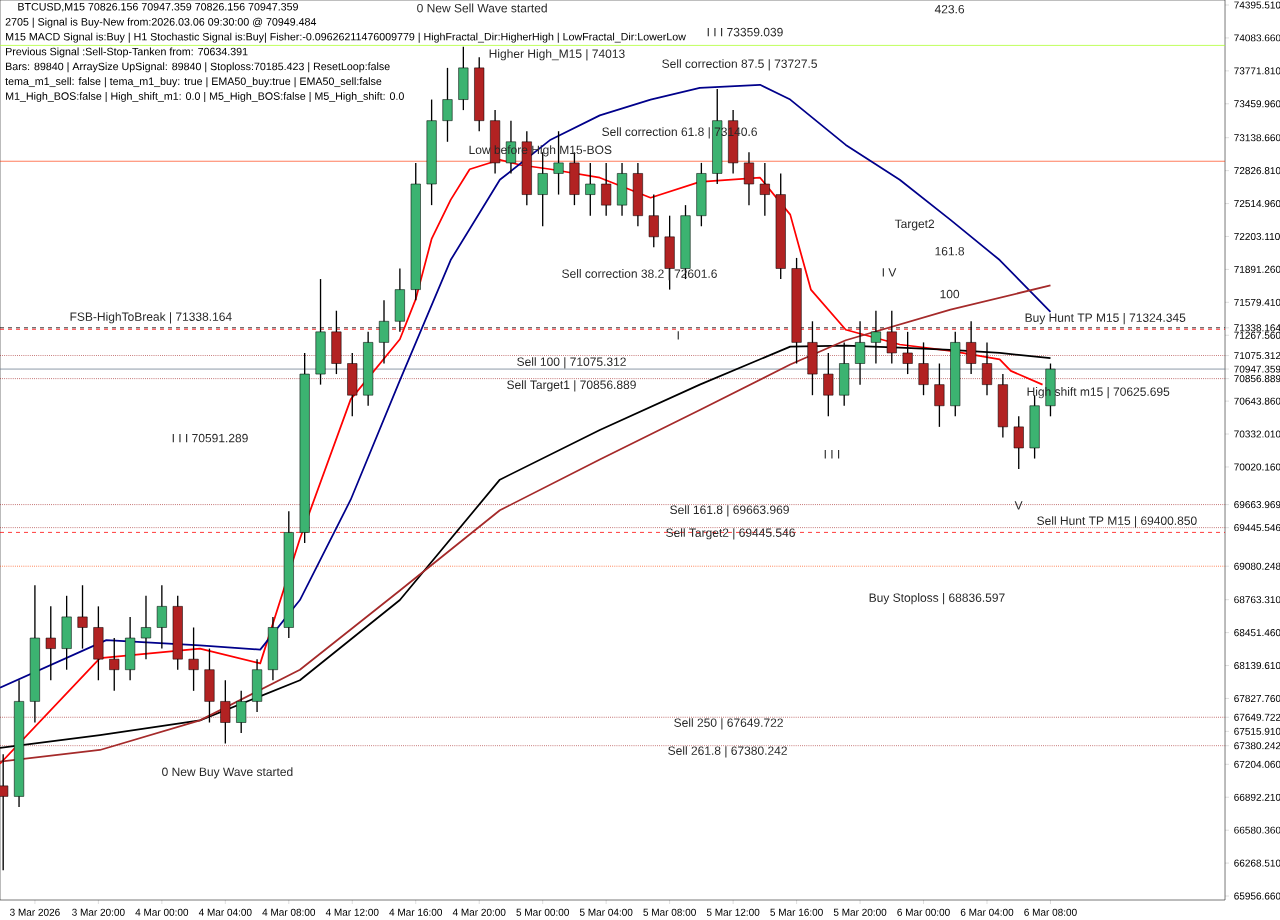 Image resolution: width=1280 pixels, height=920 pixels. What do you see at coordinates (669, 912) in the screenshot?
I see `x-tick-label: 5 Mar 08:00` at bounding box center [669, 912].